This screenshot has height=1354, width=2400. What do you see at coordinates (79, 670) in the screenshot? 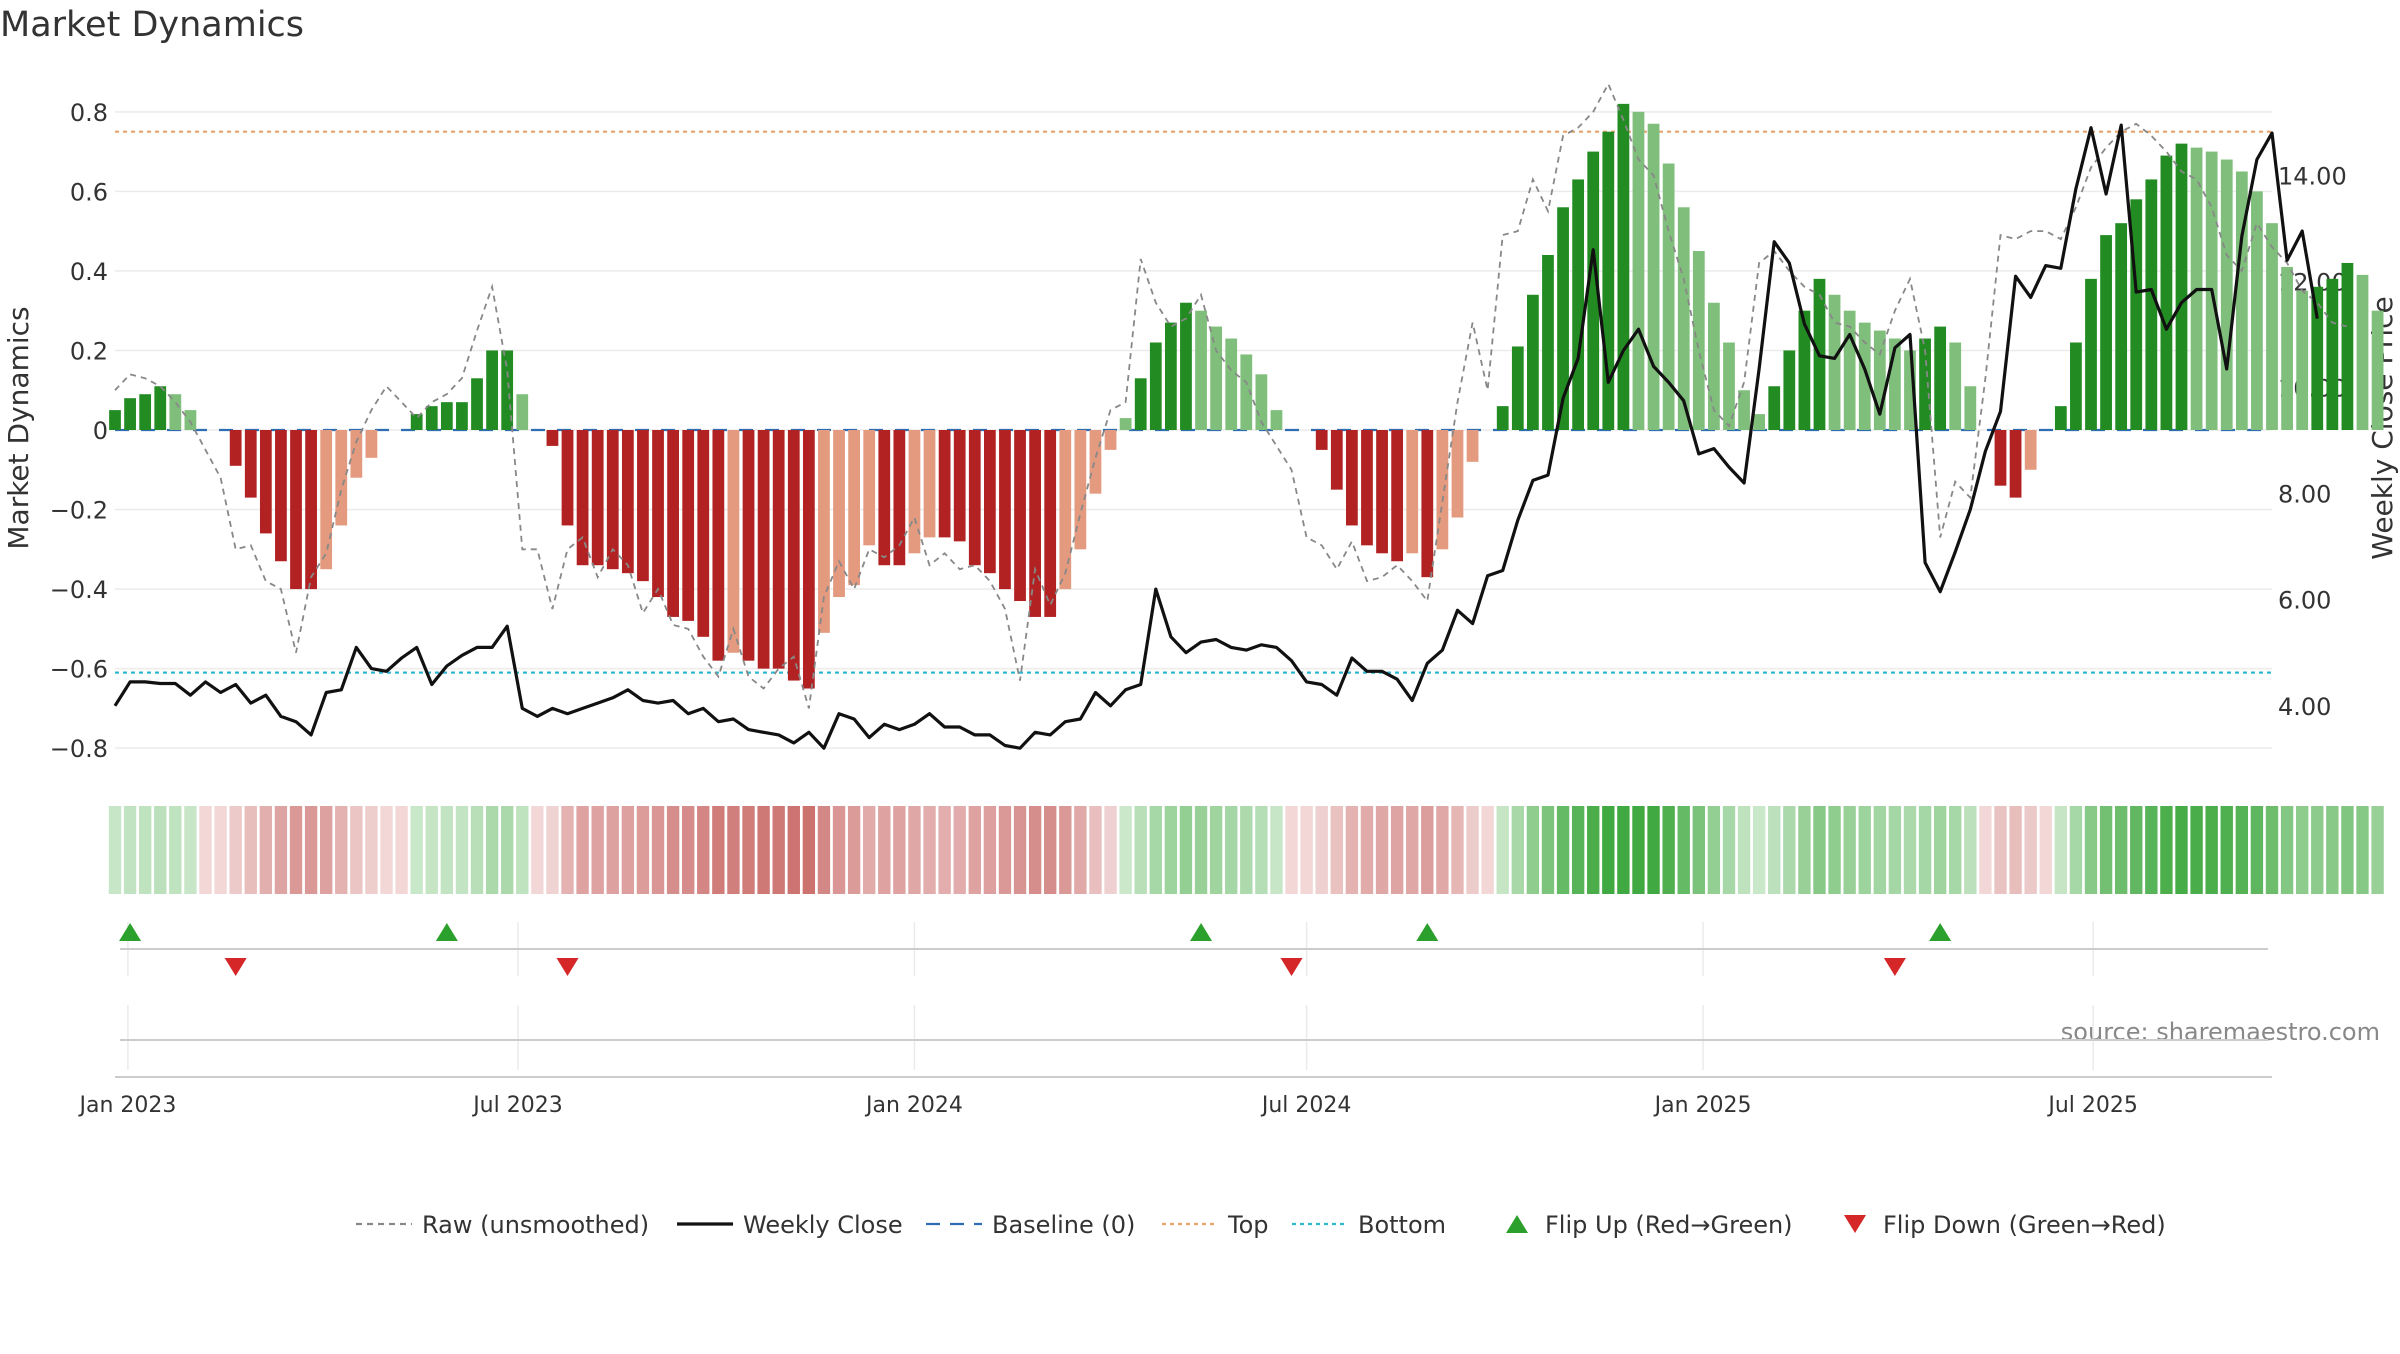
I see `y-tick-label: −0.6` at bounding box center [79, 670].